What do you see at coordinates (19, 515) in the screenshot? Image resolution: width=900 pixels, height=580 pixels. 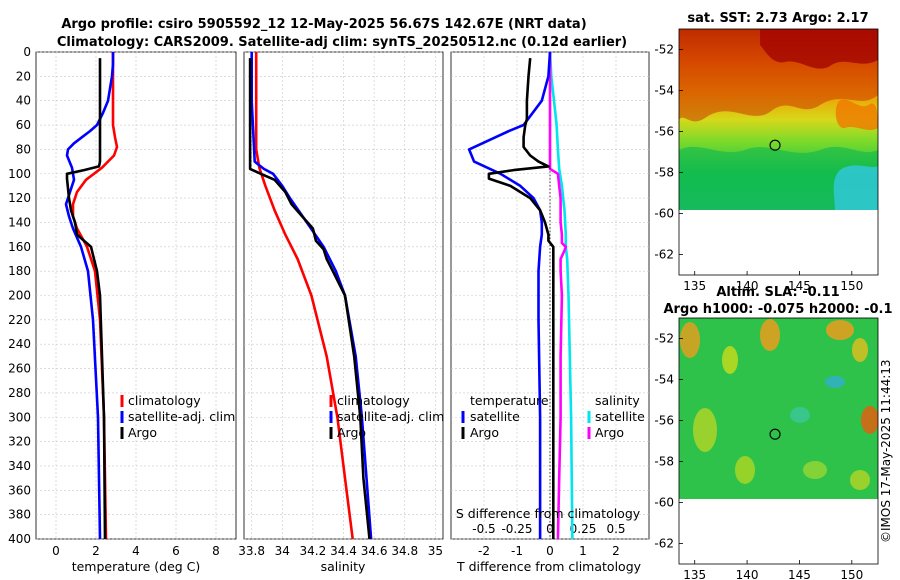 I see `depth-tick-label: 380` at bounding box center [19, 515].